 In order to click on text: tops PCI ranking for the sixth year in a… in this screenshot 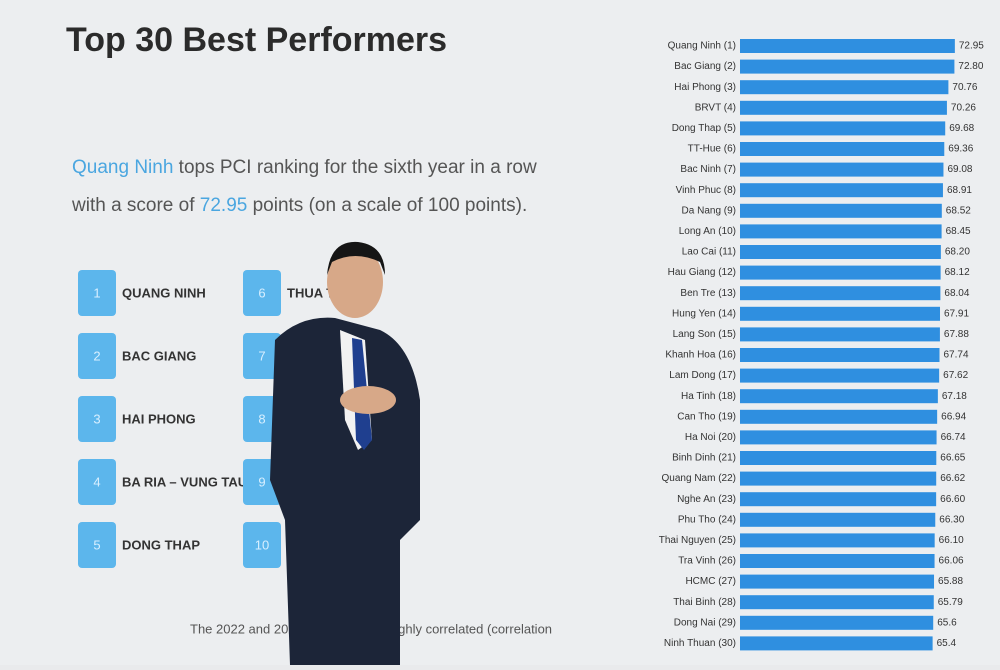, I will do `click(355, 167)`.